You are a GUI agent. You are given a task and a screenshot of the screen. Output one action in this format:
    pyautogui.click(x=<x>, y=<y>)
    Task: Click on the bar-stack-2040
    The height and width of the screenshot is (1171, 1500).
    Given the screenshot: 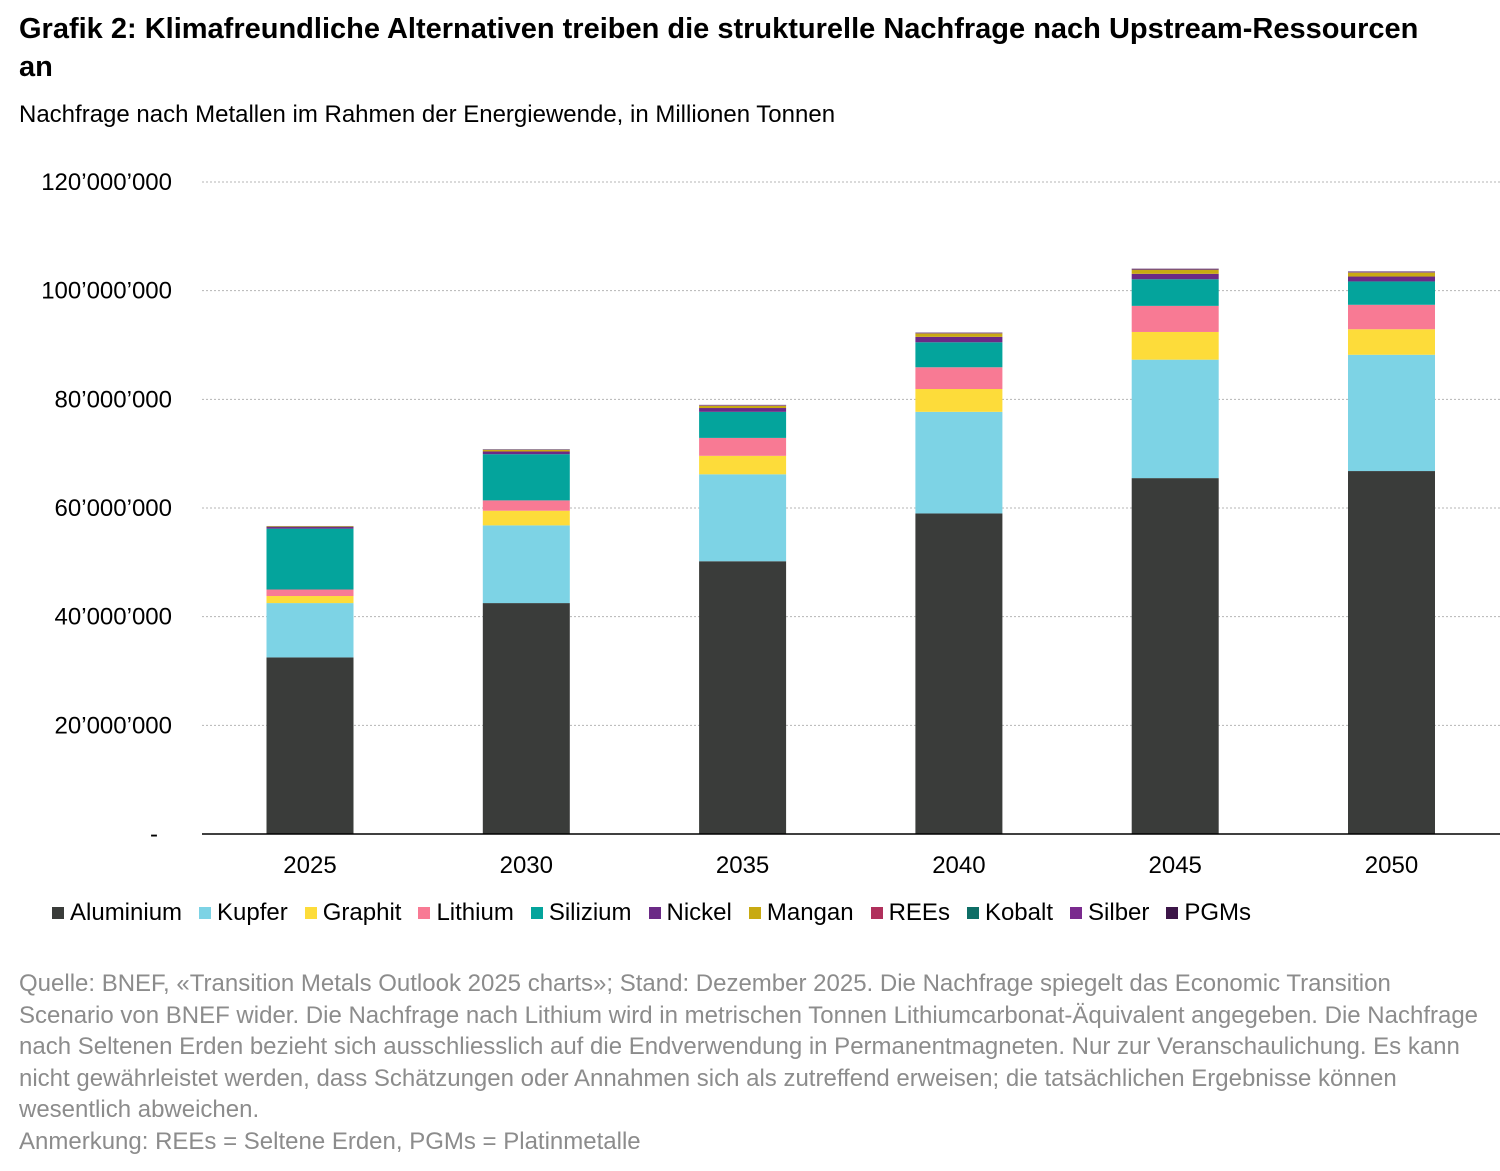 What is the action you would take?
    pyautogui.click(x=959, y=583)
    